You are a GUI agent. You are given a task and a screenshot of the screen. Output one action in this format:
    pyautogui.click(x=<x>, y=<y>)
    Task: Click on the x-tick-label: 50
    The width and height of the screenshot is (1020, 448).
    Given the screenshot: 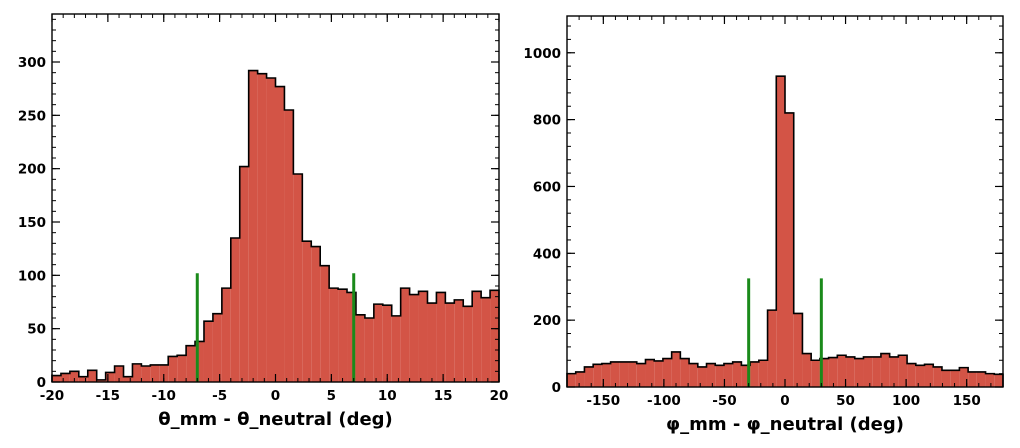 What is the action you would take?
    pyautogui.click(x=845, y=401)
    